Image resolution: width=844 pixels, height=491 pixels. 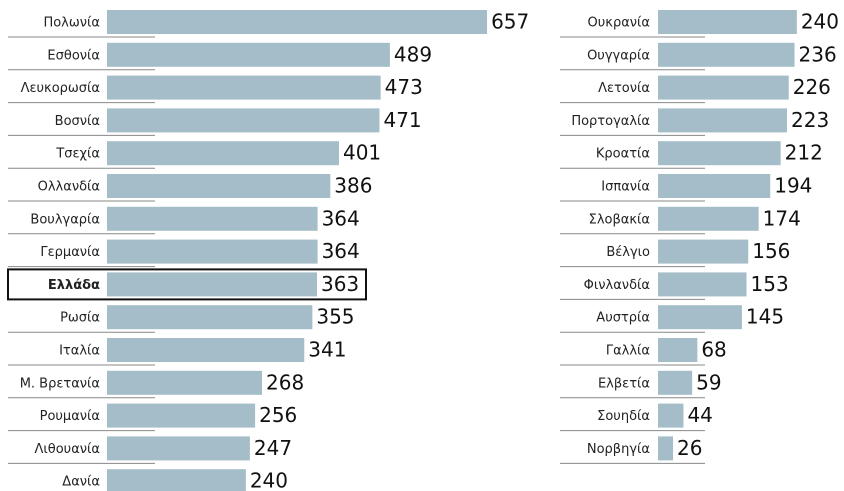 What do you see at coordinates (699, 415) in the screenshot?
I see `value-label: 44` at bounding box center [699, 415].